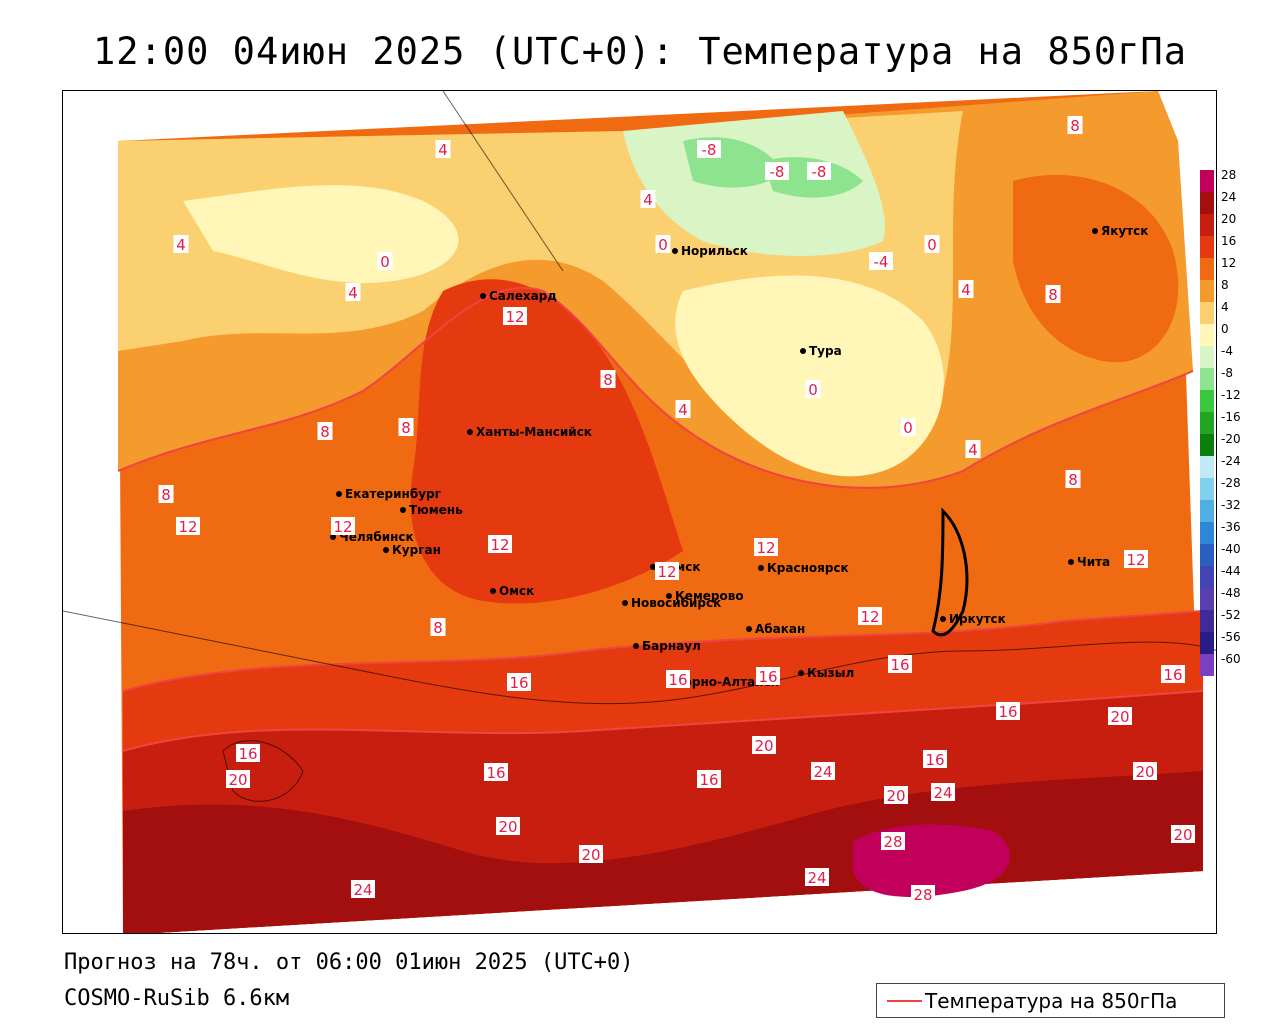 The height and width of the screenshot is (1024, 1280). Describe the element at coordinates (516, 591) in the screenshot. I see `city-label: Омск` at that location.